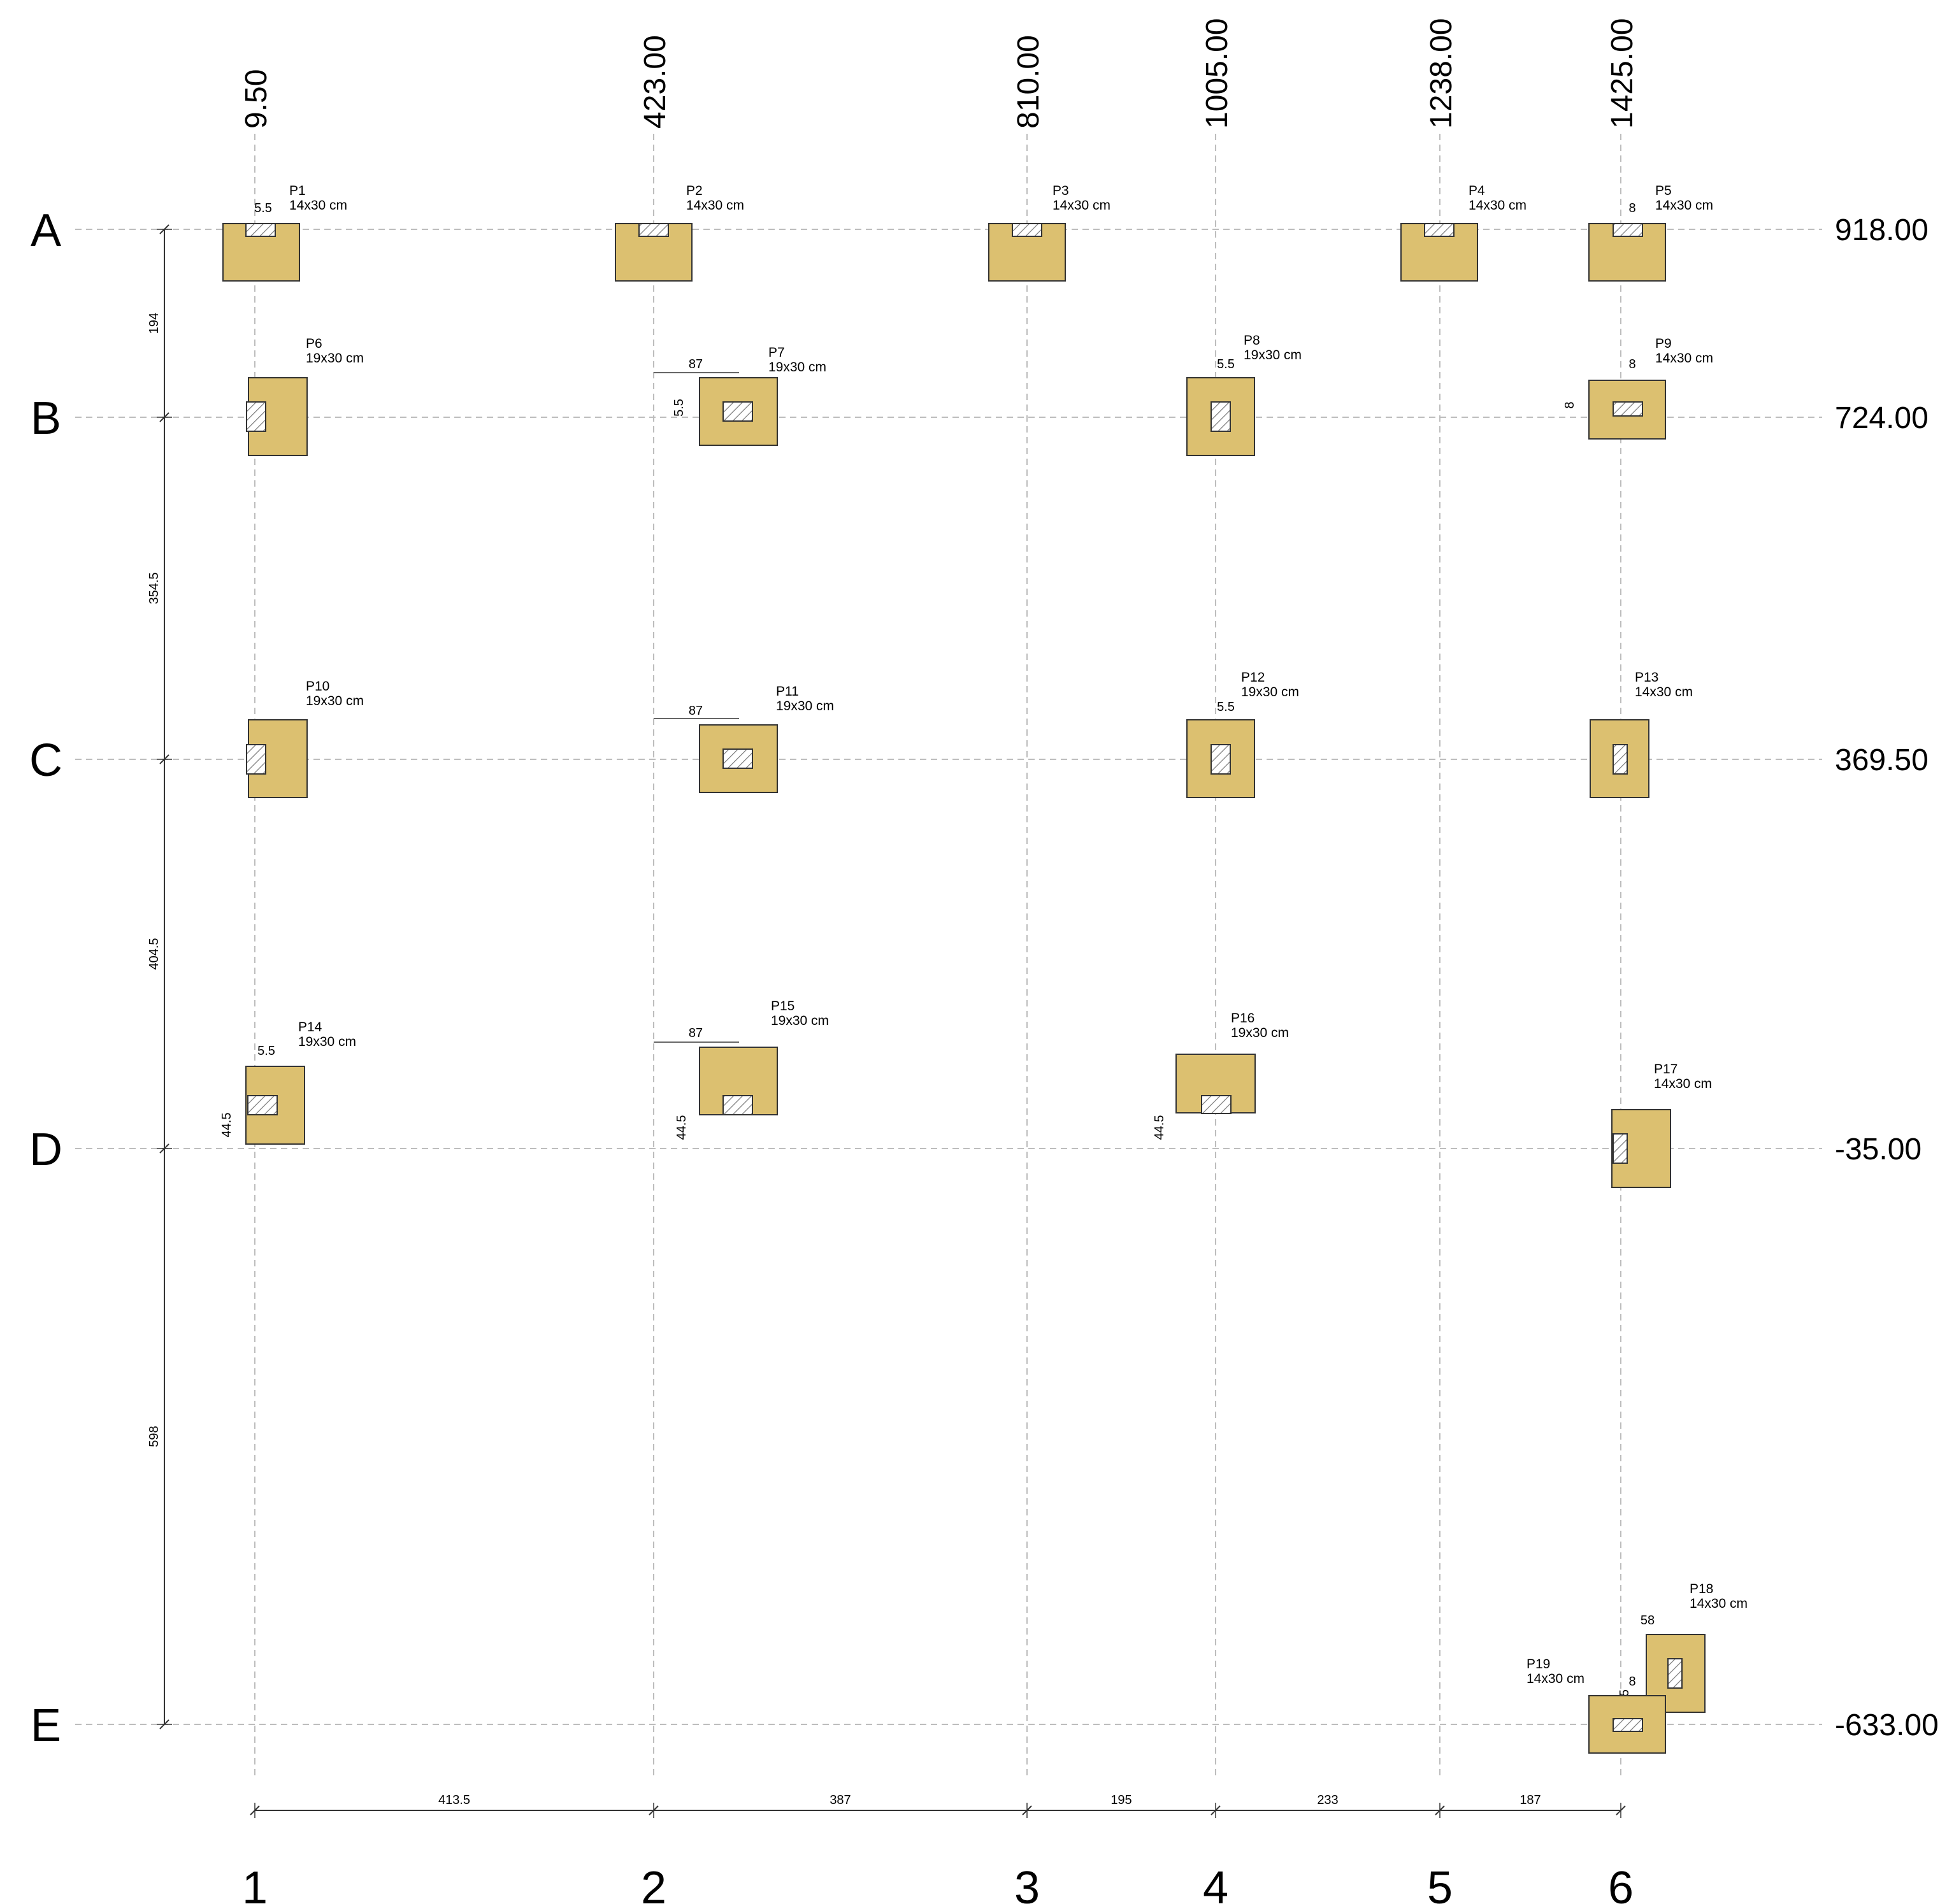 The width and height of the screenshot is (1947, 1904). I want to click on row-axis-label-A: A, so click(46, 230).